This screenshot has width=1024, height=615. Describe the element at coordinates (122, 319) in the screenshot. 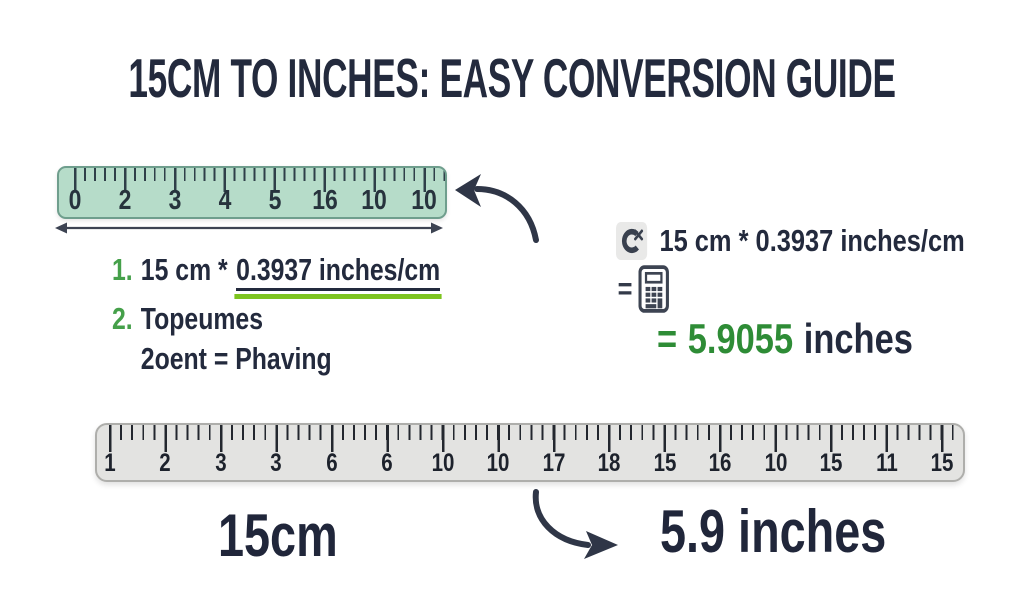

I see `step-2-marker: 2.` at that location.